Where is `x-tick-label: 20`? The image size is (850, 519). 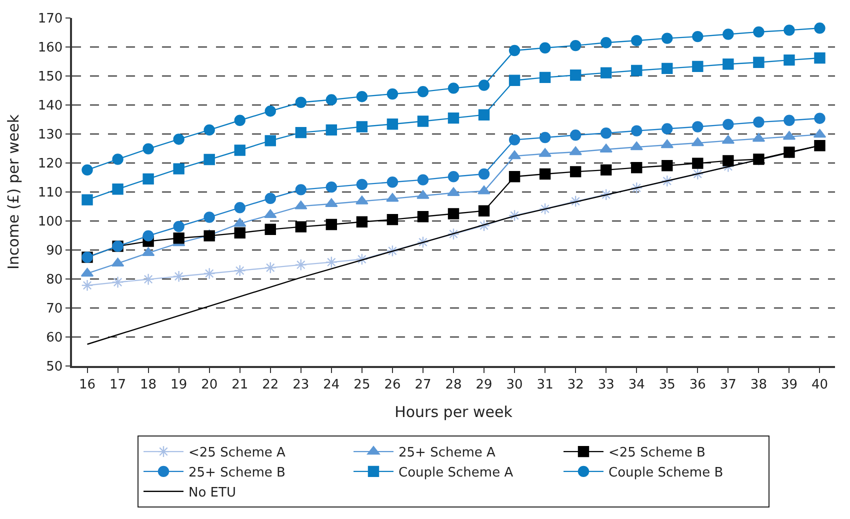
x-tick-label: 20 is located at coordinates (209, 384).